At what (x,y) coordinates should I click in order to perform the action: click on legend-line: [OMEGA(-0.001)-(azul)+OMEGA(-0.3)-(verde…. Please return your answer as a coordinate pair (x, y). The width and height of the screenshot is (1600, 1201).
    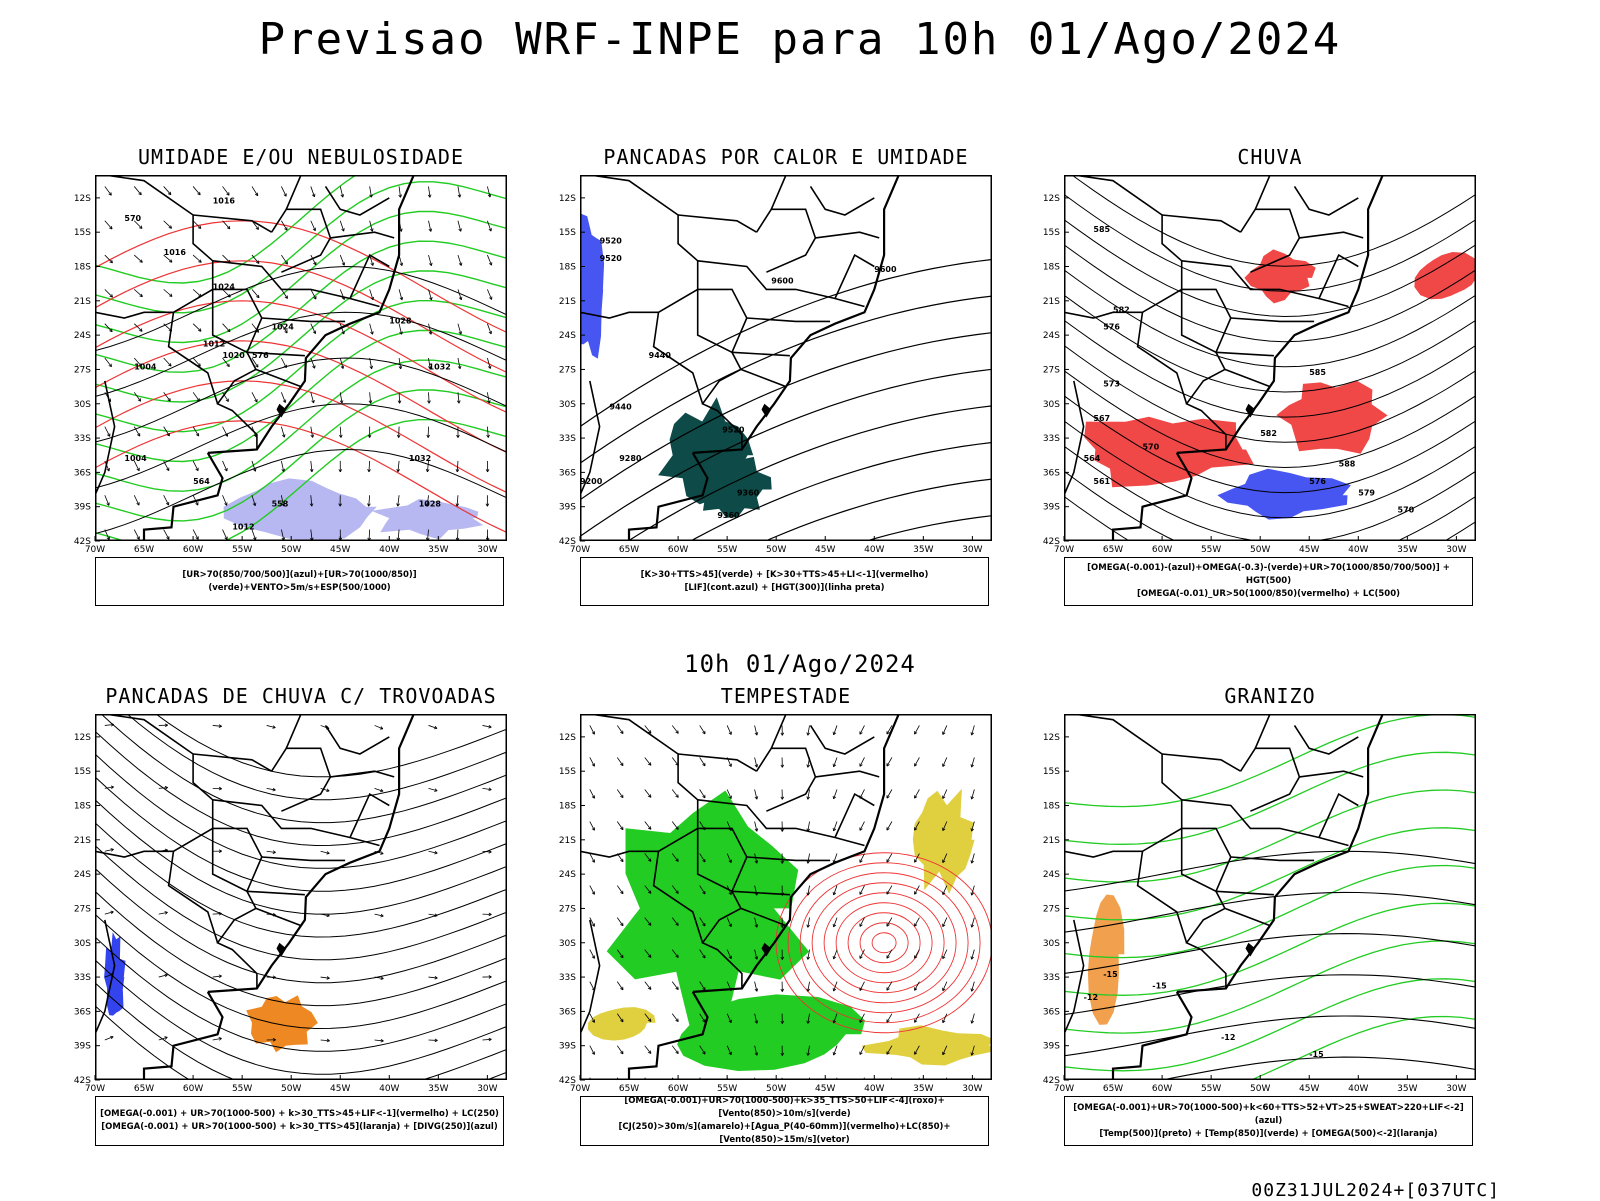
    Looking at the image, I should click on (1268, 575).